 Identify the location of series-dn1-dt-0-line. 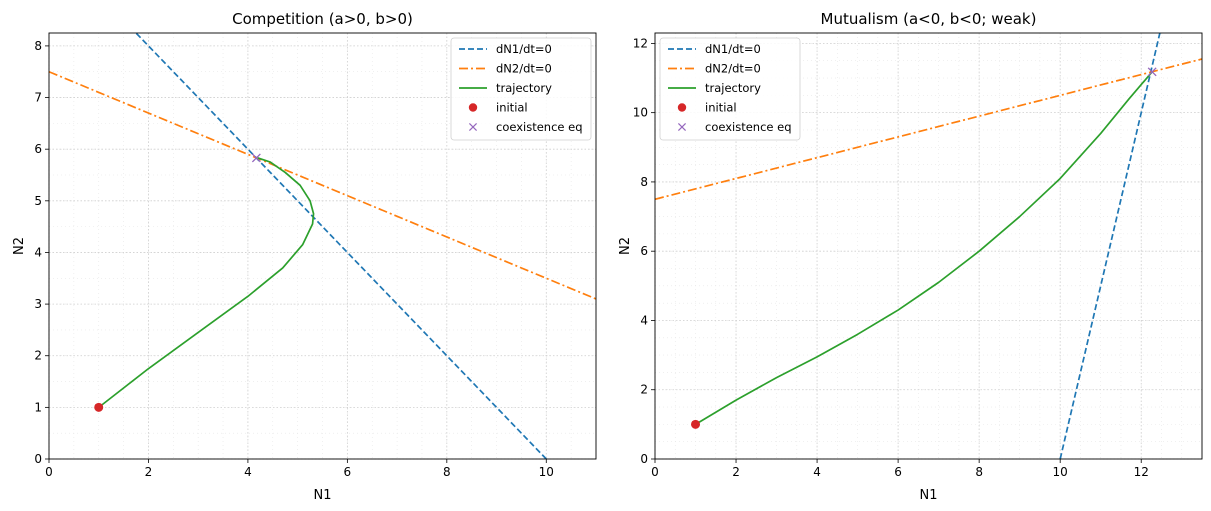
(1110, 246).